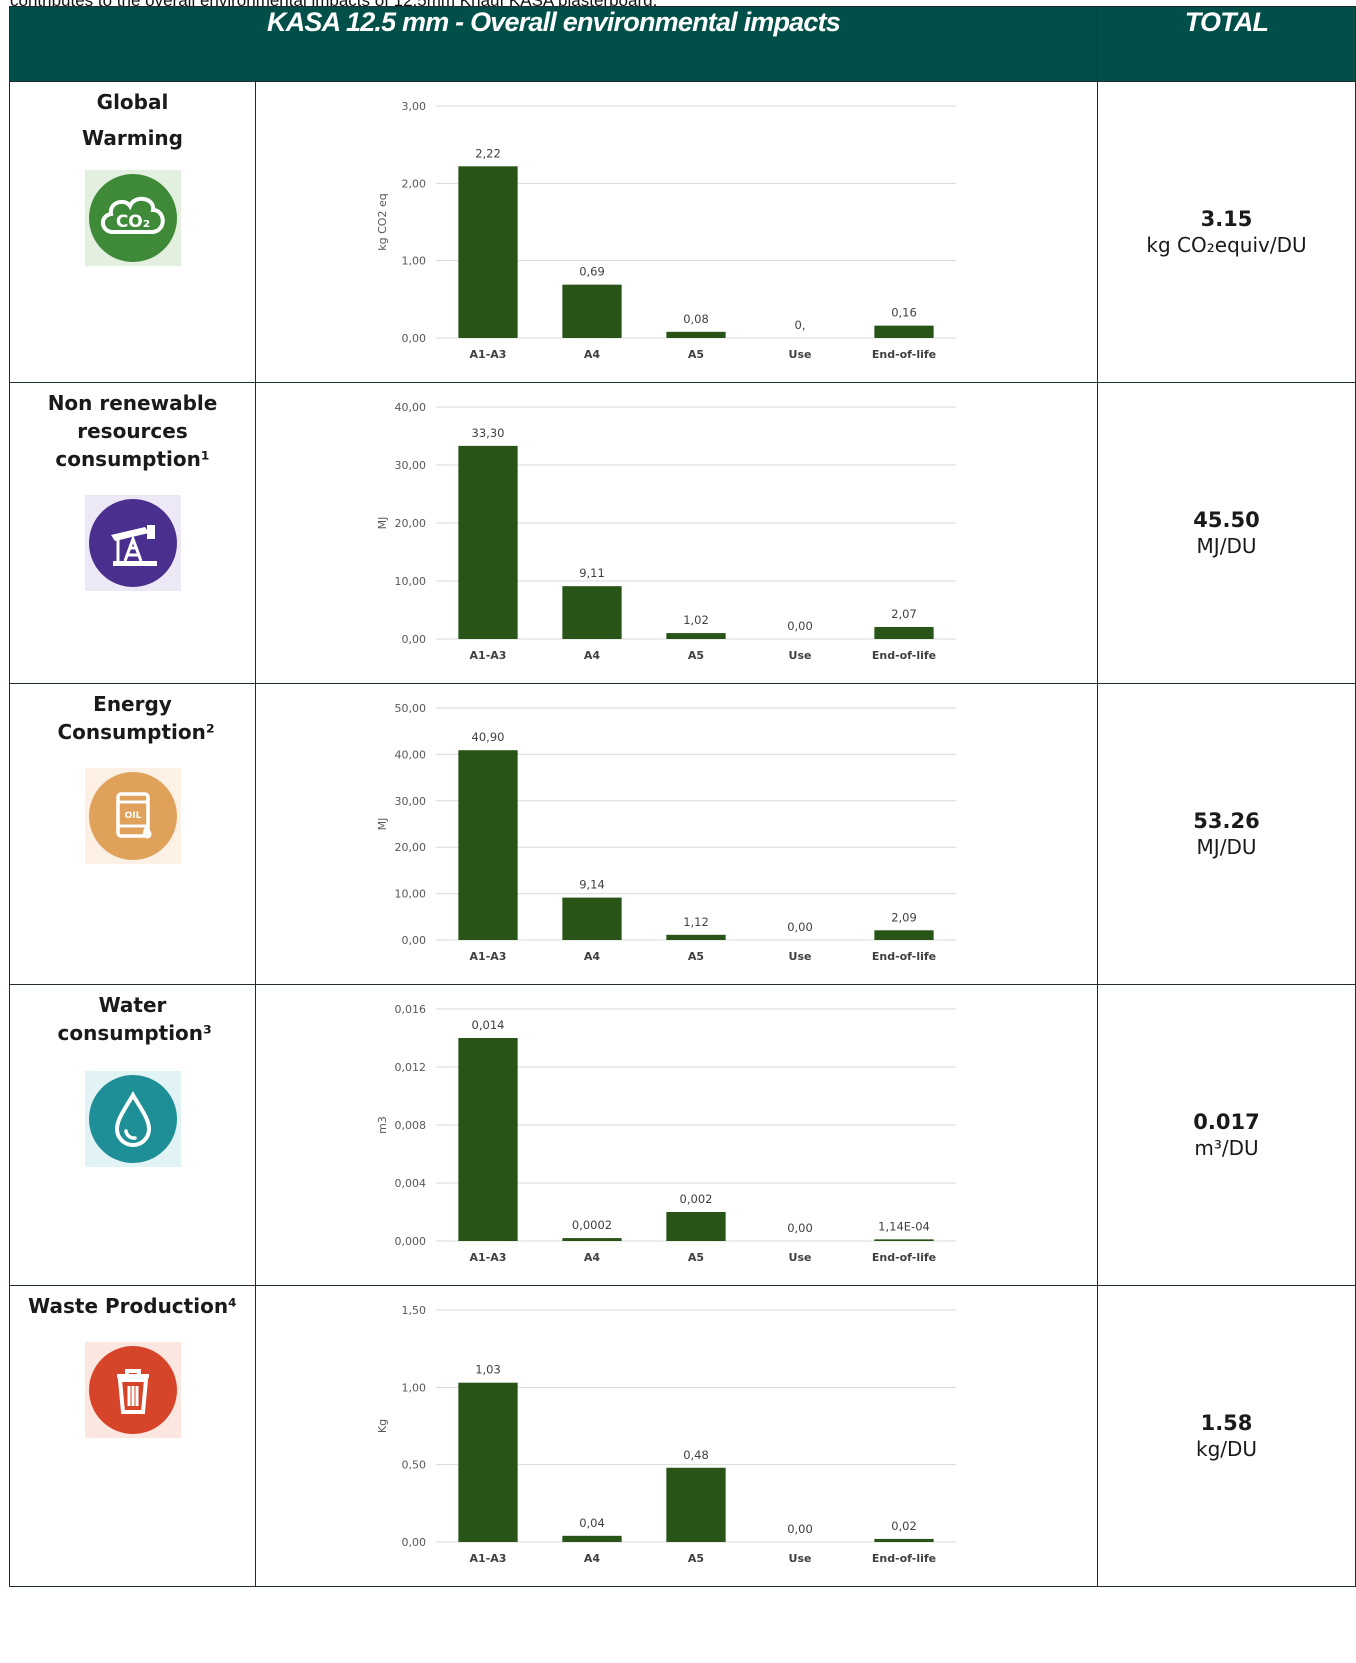  I want to click on category-cell: Waste Production⁴, so click(132, 1436).